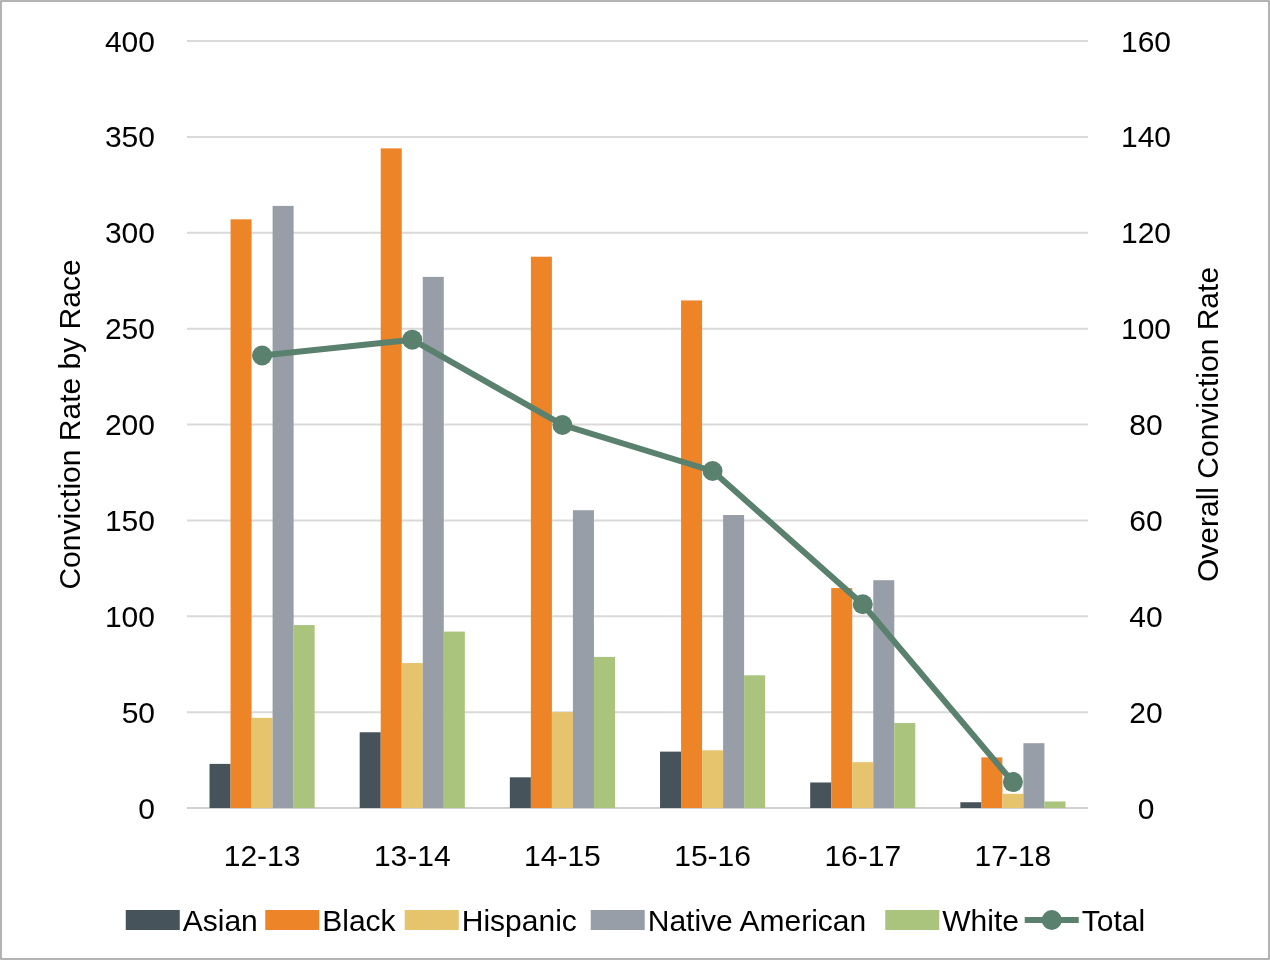  What do you see at coordinates (1146, 808) in the screenshot?
I see `y2-tick-label: 0` at bounding box center [1146, 808].